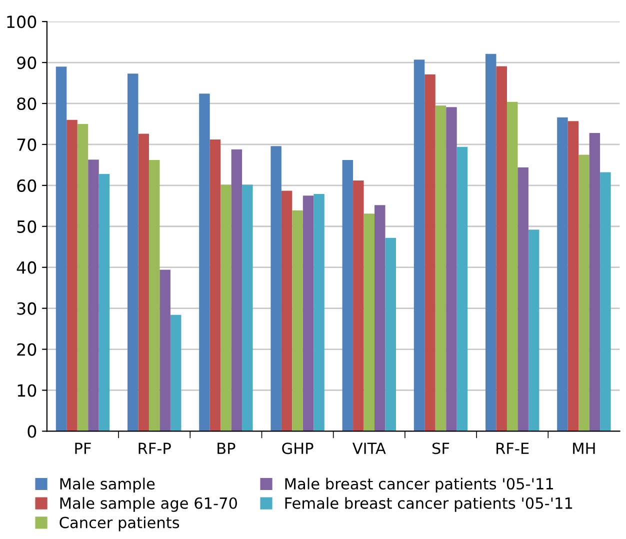  I want to click on legend-label: Male sample age 61-70, so click(148, 504).